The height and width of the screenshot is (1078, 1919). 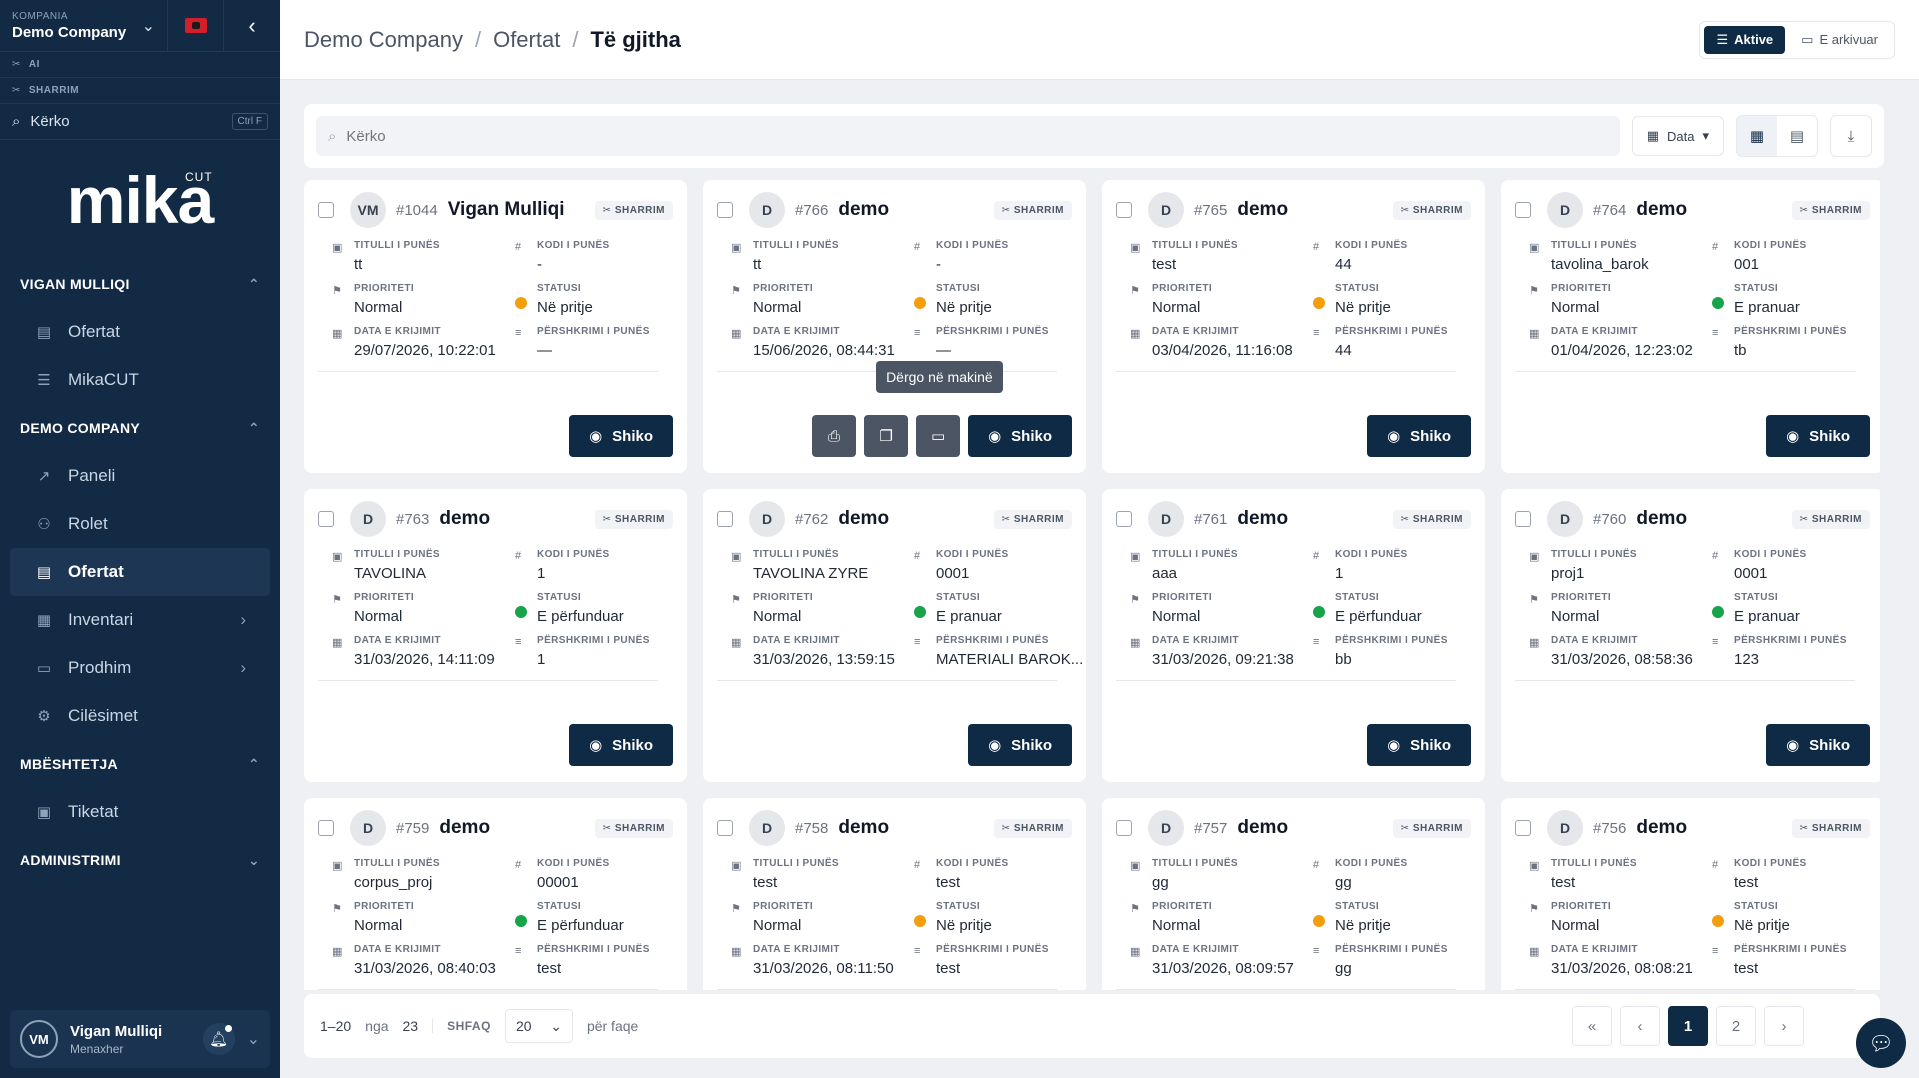 I want to click on field-code: # KODI I PUNËS 001, so click(x=1783, y=256).